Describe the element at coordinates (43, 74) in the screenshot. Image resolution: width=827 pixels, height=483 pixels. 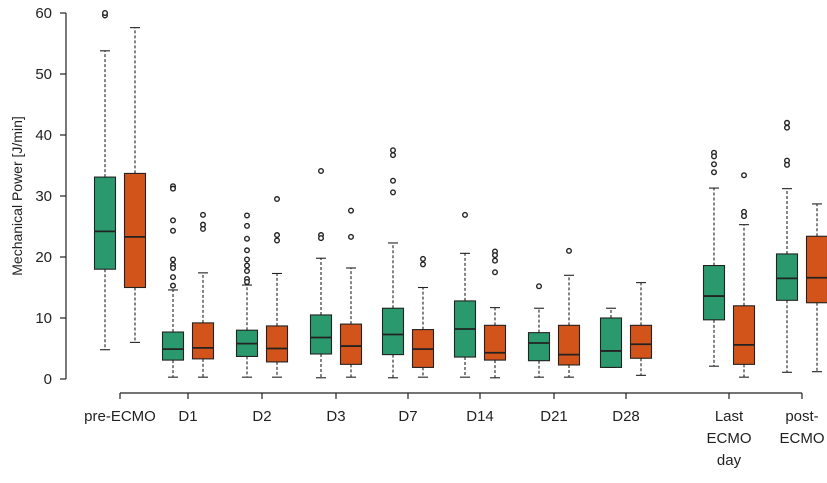
I see `y-tick-label: 50` at that location.